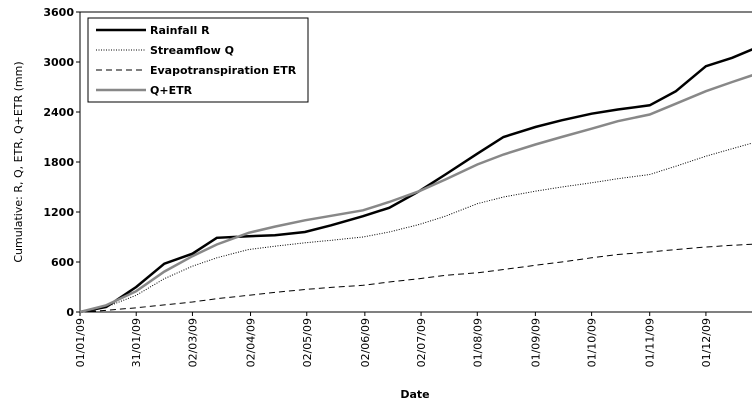  Describe the element at coordinates (58, 12) in the screenshot. I see `y-tick-label: 3600` at that location.